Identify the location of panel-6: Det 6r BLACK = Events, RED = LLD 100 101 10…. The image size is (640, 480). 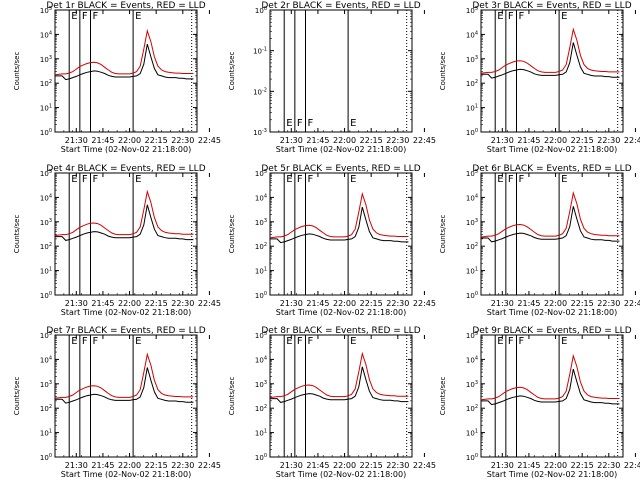
(539, 240).